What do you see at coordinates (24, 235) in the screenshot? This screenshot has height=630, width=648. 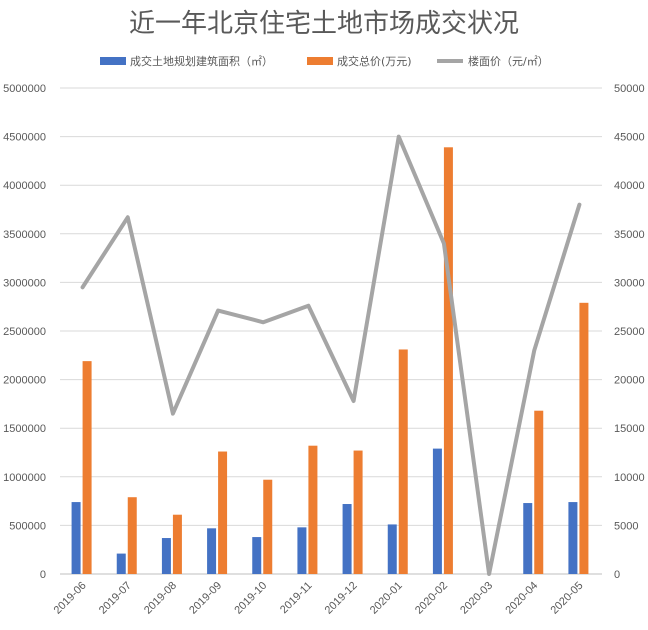 I see `y-left-tick-label: 3500000` at bounding box center [24, 235].